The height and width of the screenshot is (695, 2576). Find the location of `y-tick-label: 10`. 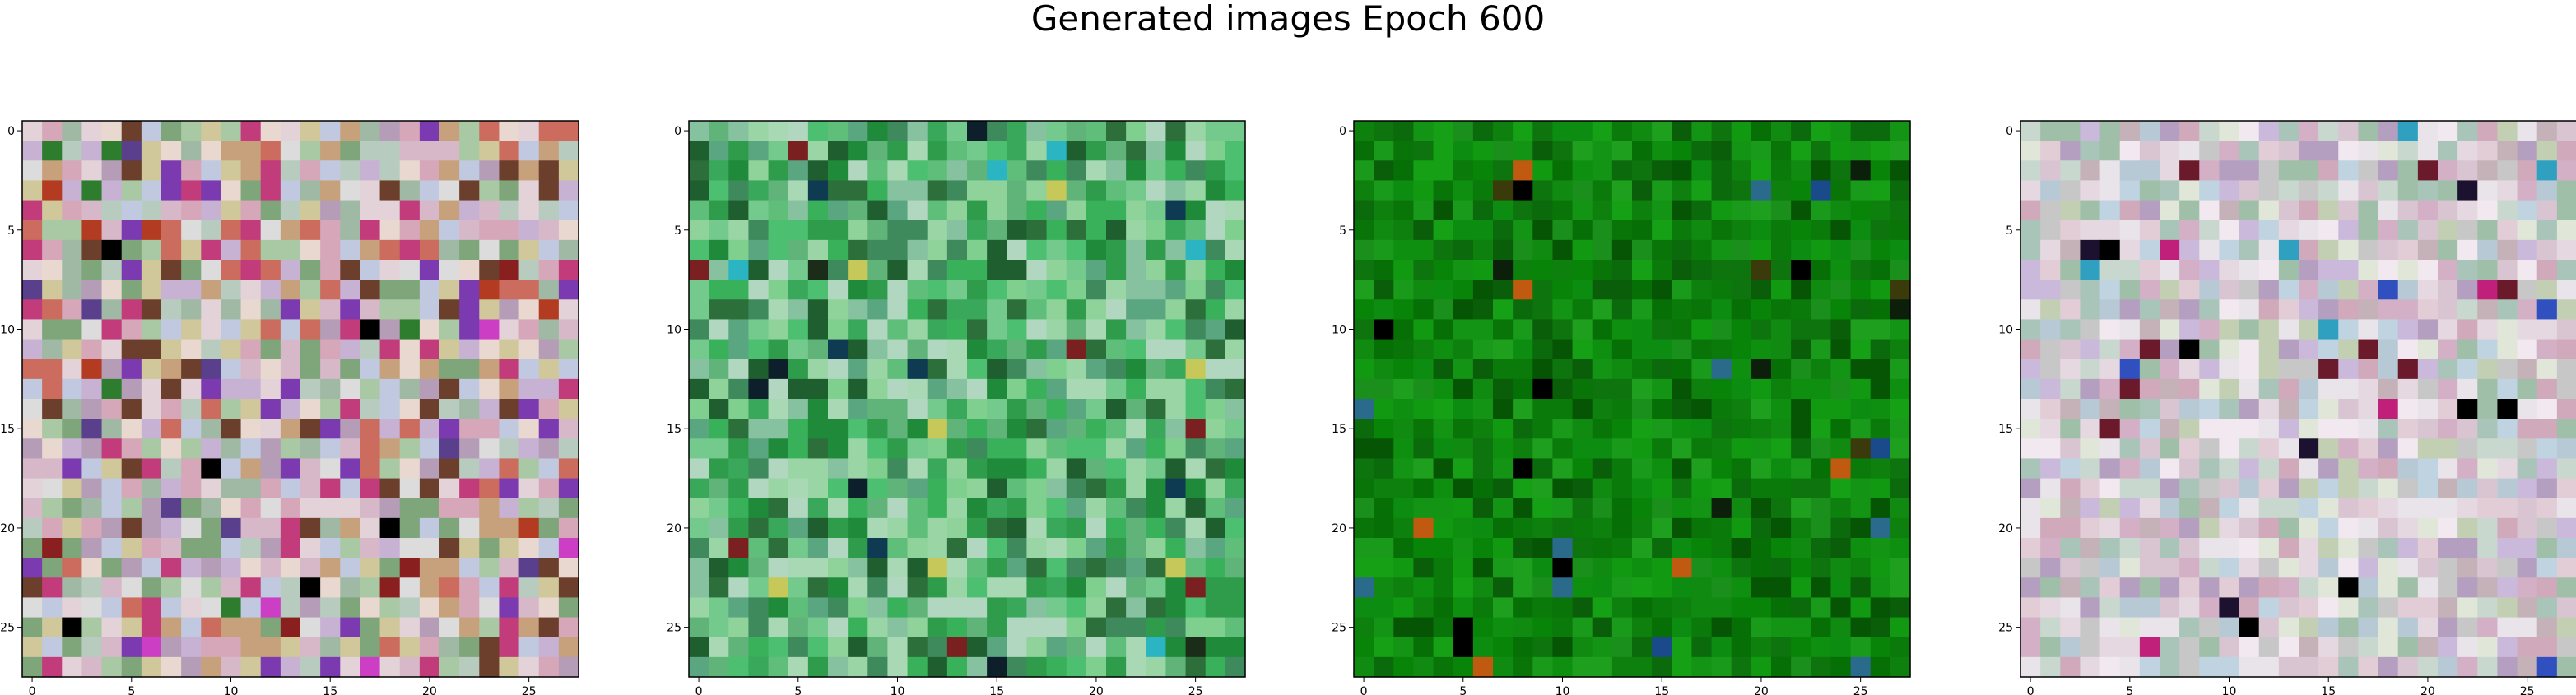

y-tick-label: 10 is located at coordinates (2005, 330).